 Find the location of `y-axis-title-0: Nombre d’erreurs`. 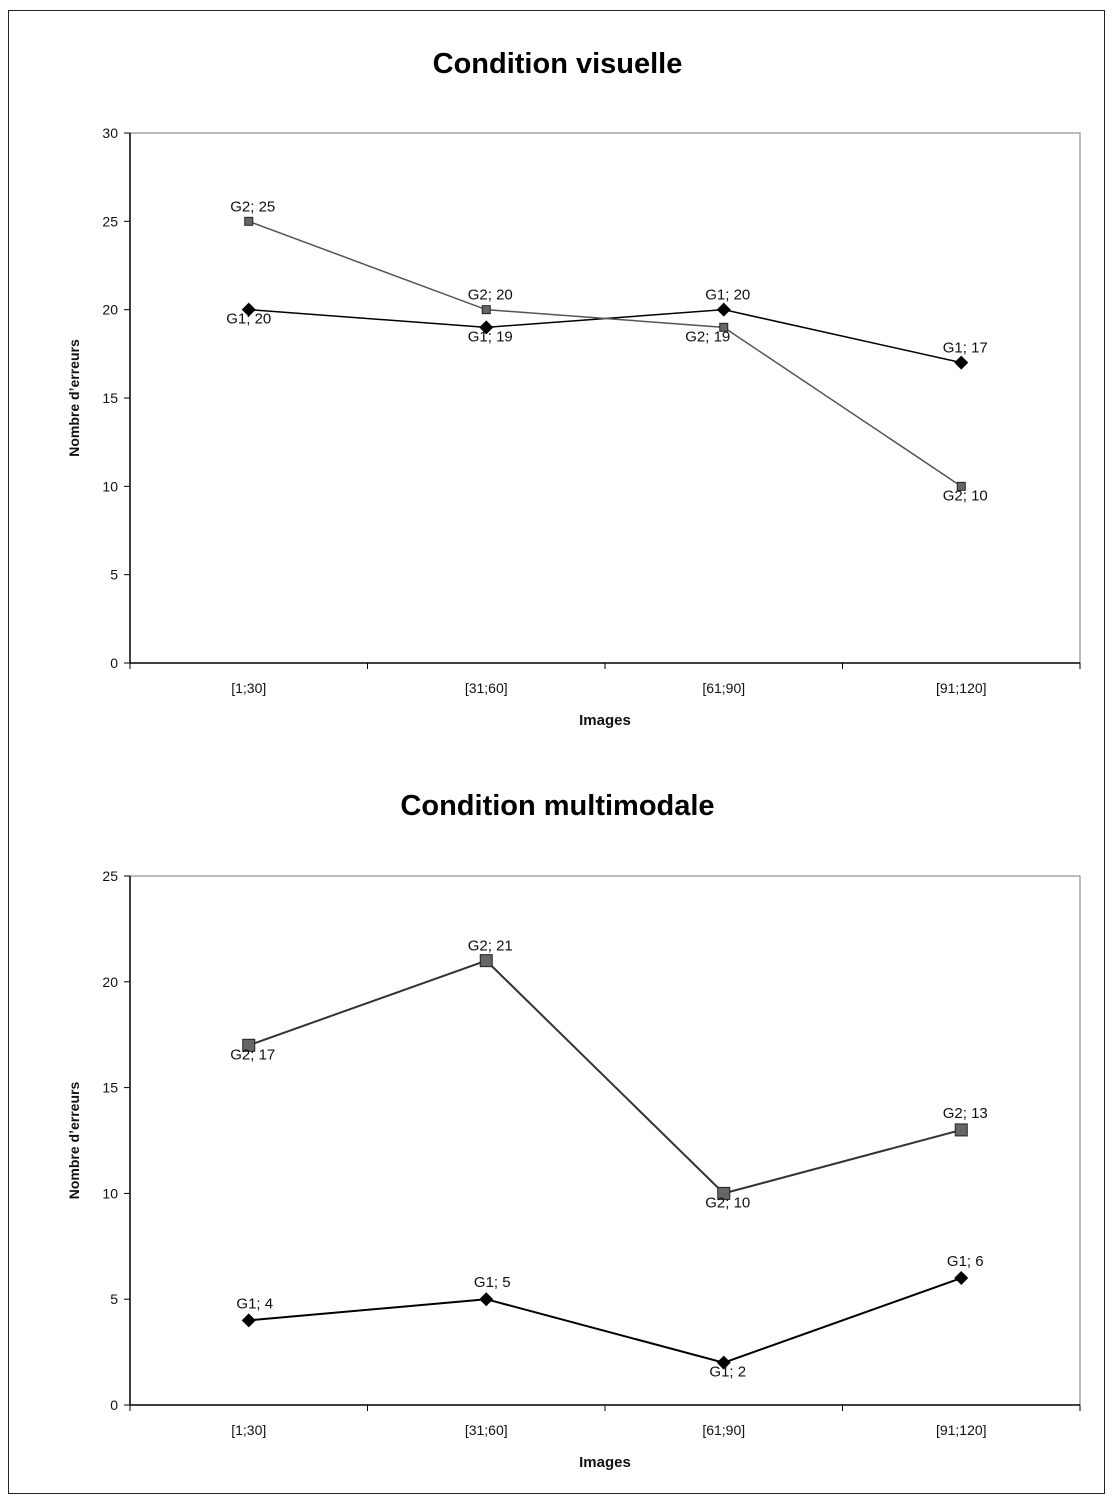

y-axis-title-0: Nombre d’erreurs is located at coordinates (74, 398).